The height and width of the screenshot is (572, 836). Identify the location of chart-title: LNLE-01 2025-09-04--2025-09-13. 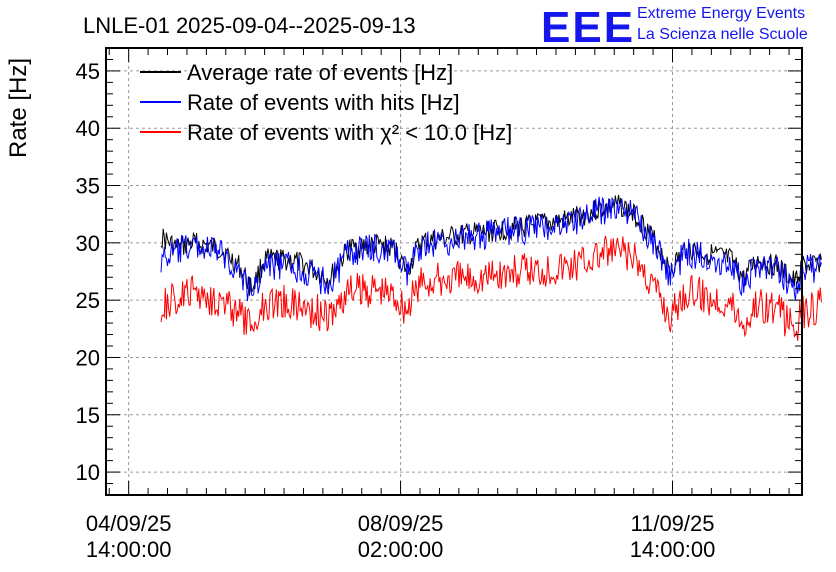
(249, 25).